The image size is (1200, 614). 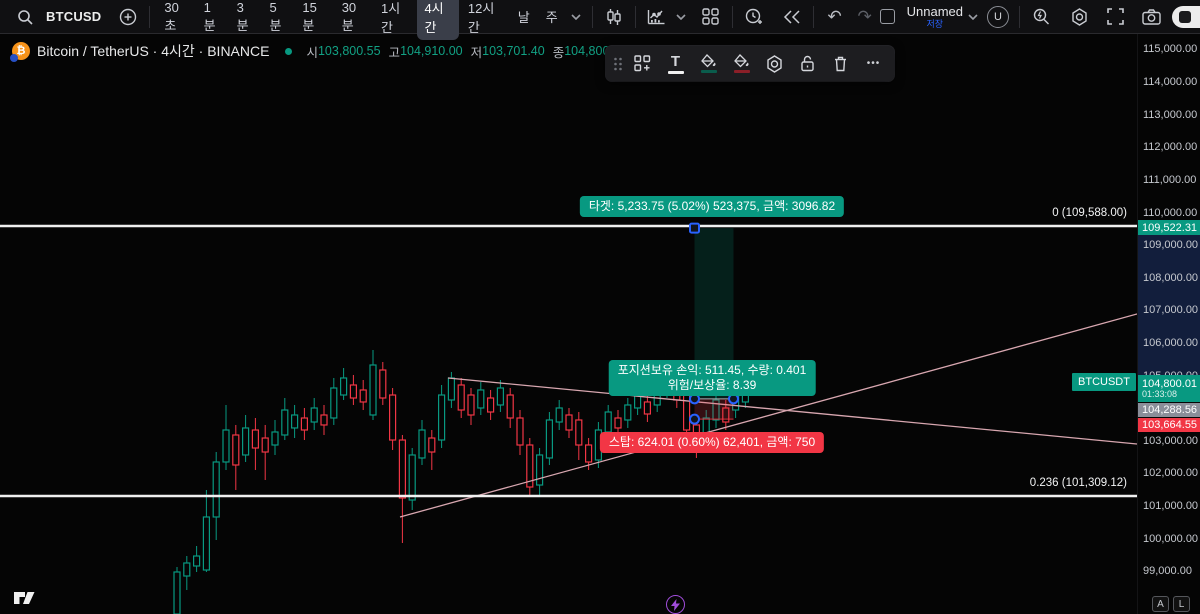 What do you see at coordinates (26, 600) in the screenshot?
I see `tradingview-logo` at bounding box center [26, 600].